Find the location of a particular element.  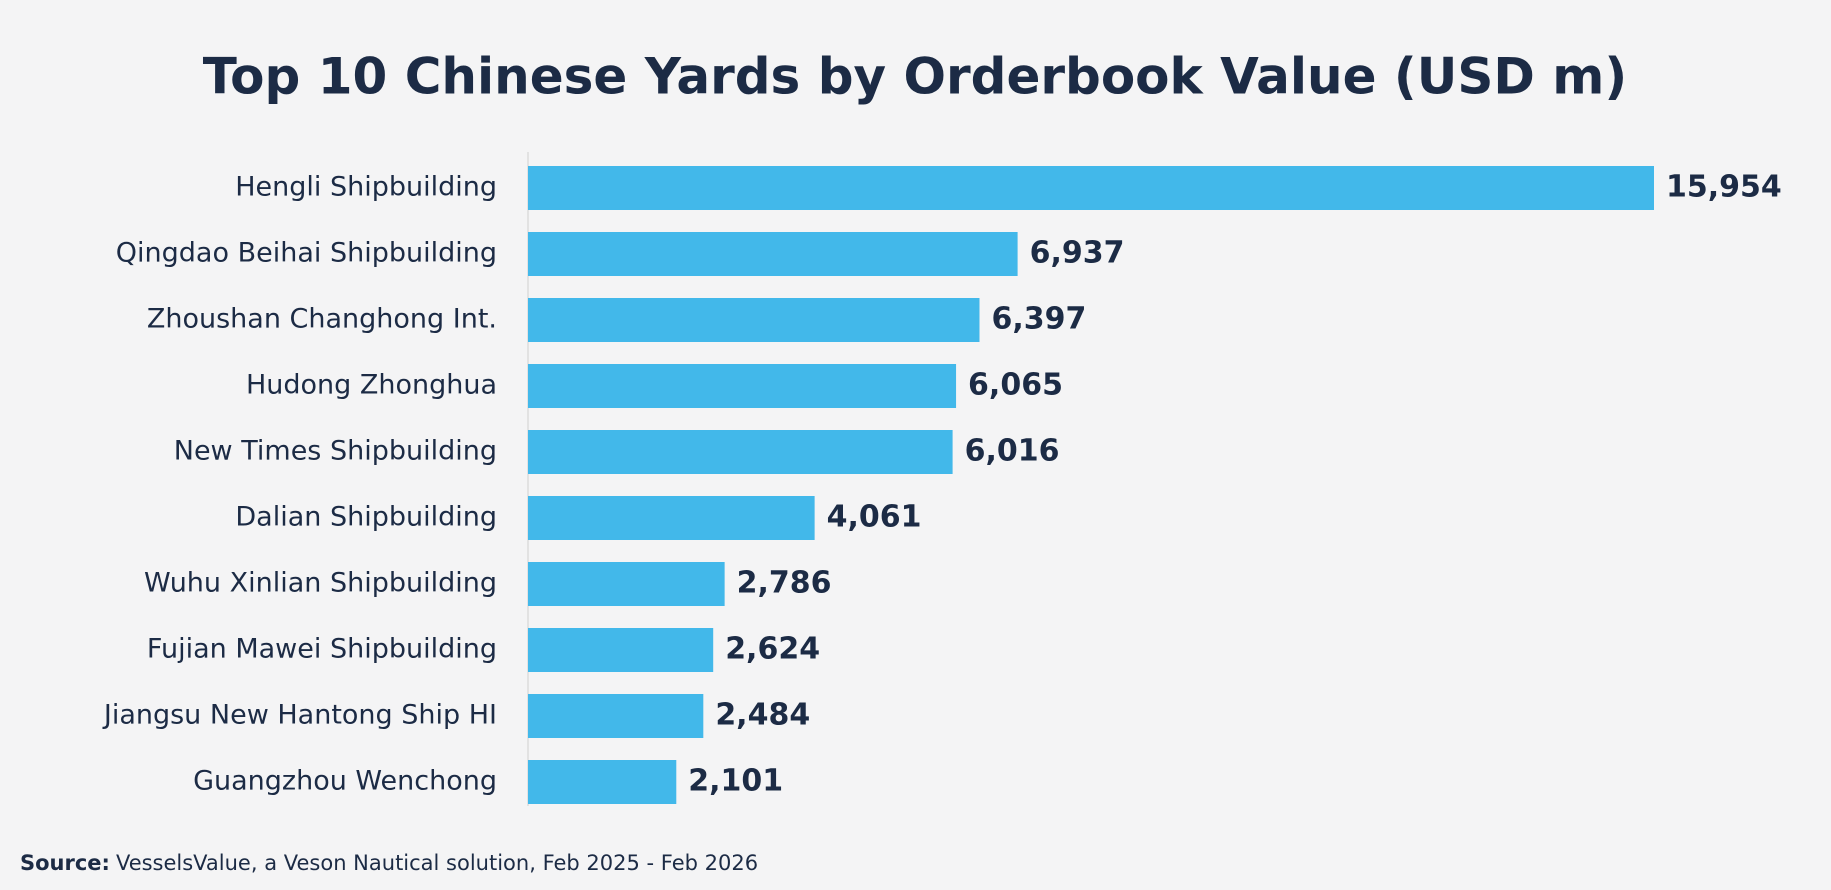

value-label: 6,397 is located at coordinates (1038, 319).